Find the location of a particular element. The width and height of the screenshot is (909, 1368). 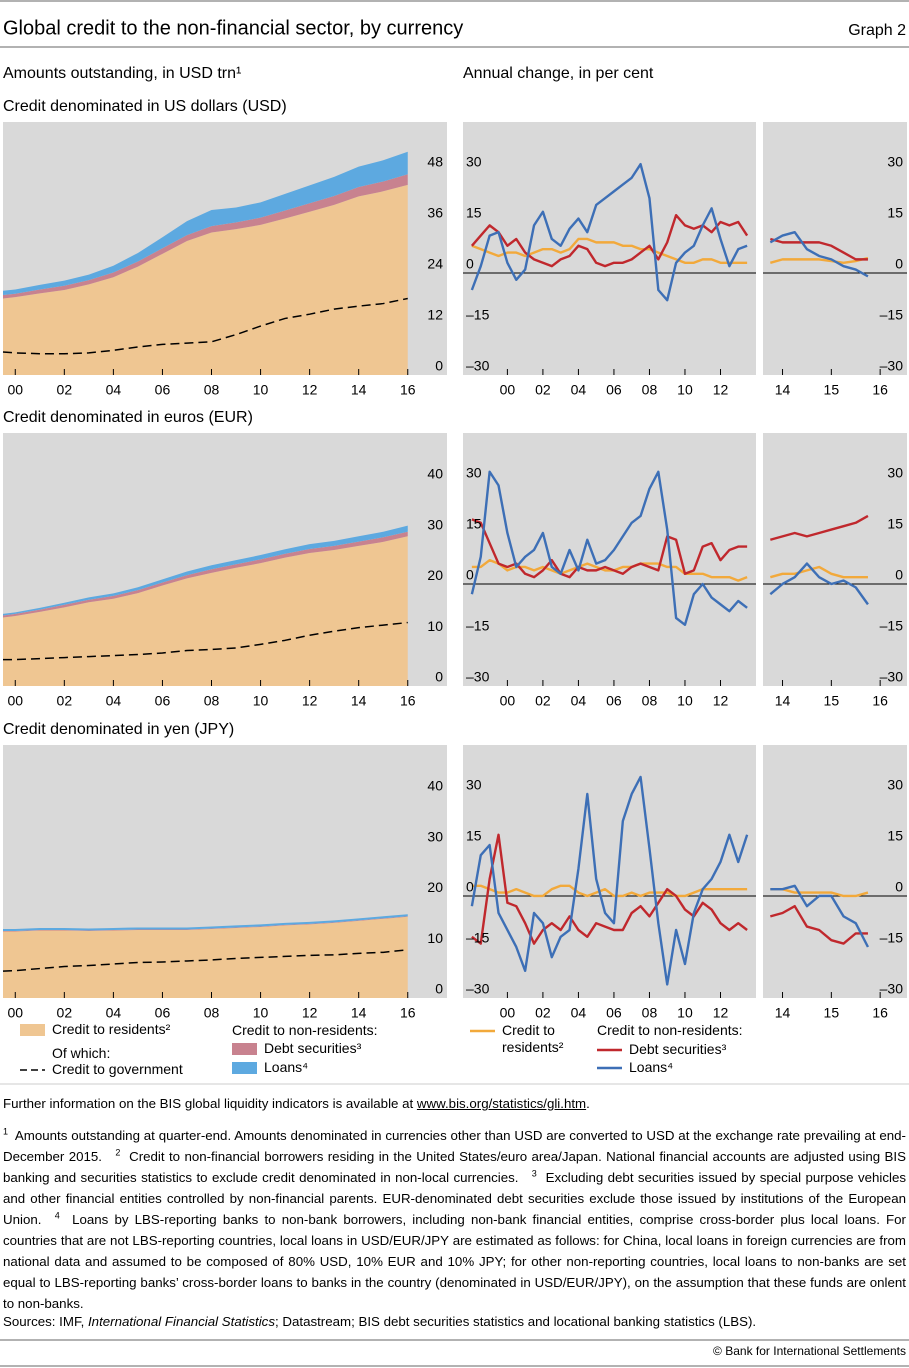

panel-subtitle: Credit denominated in euros (EUR) is located at coordinates (128, 417).